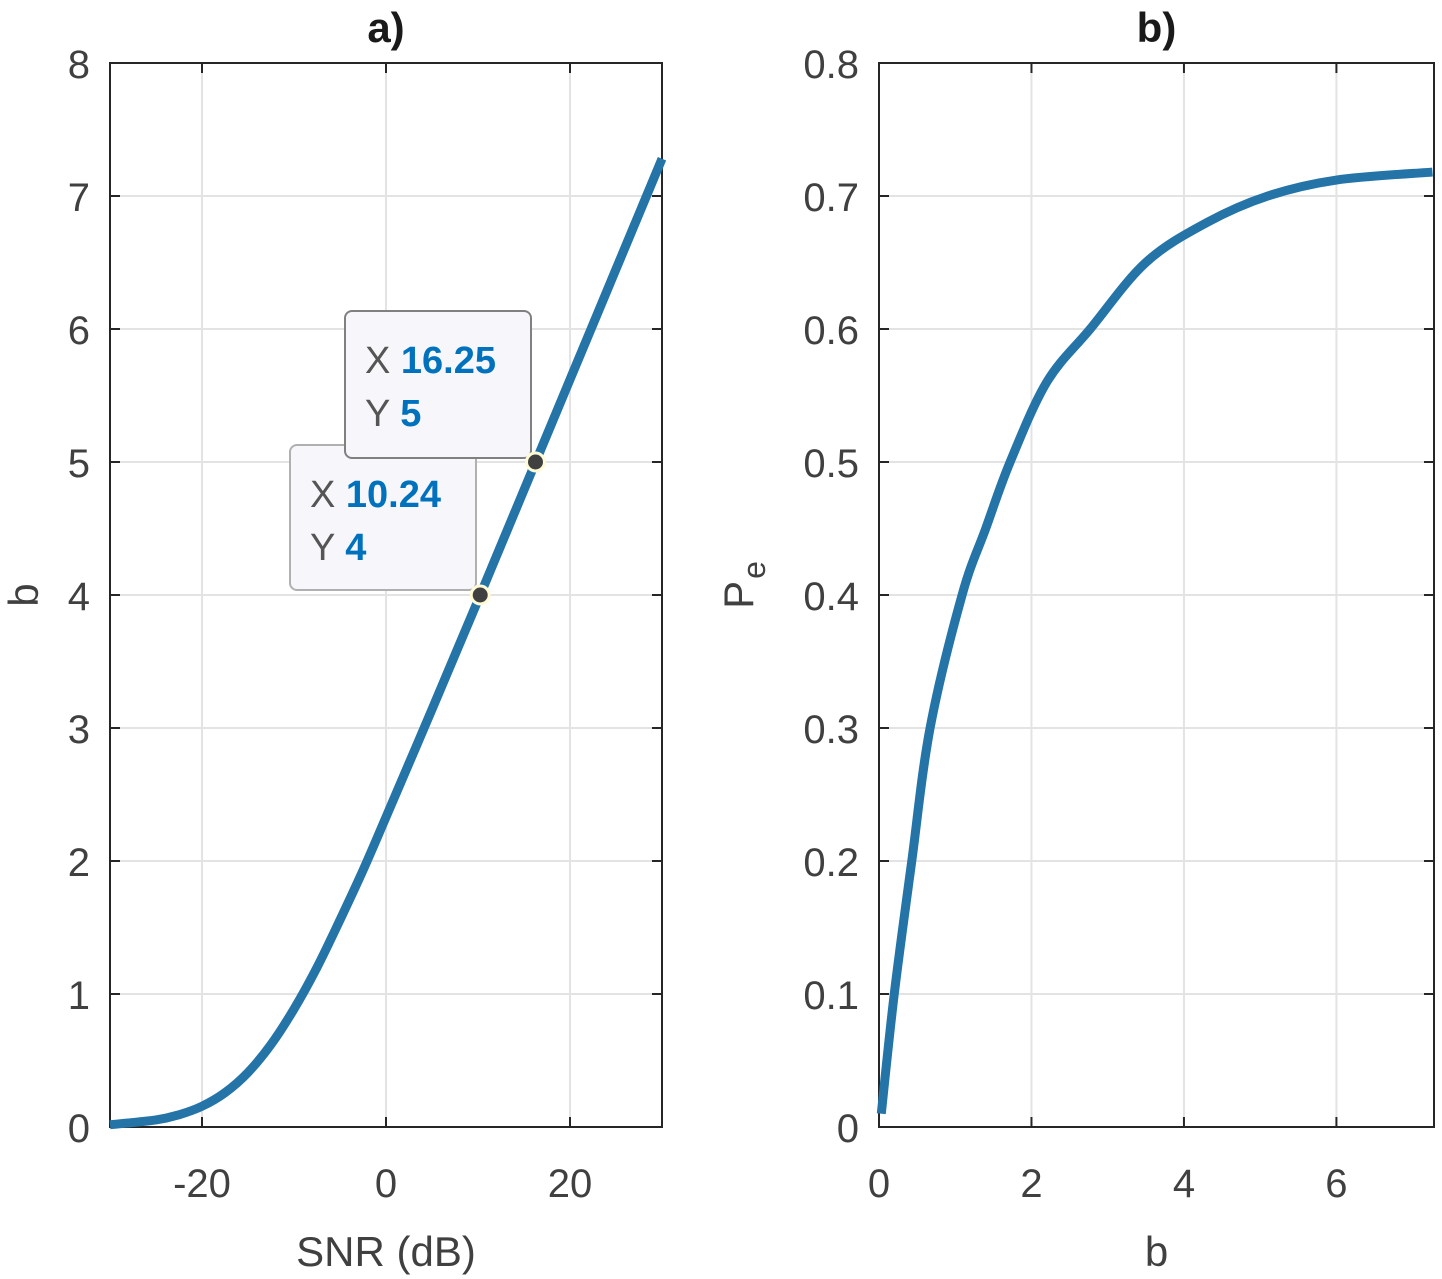 Image resolution: width=1442 pixels, height=1279 pixels. Describe the element at coordinates (1157, 27) in the screenshot. I see `chart-title: b)` at that location.